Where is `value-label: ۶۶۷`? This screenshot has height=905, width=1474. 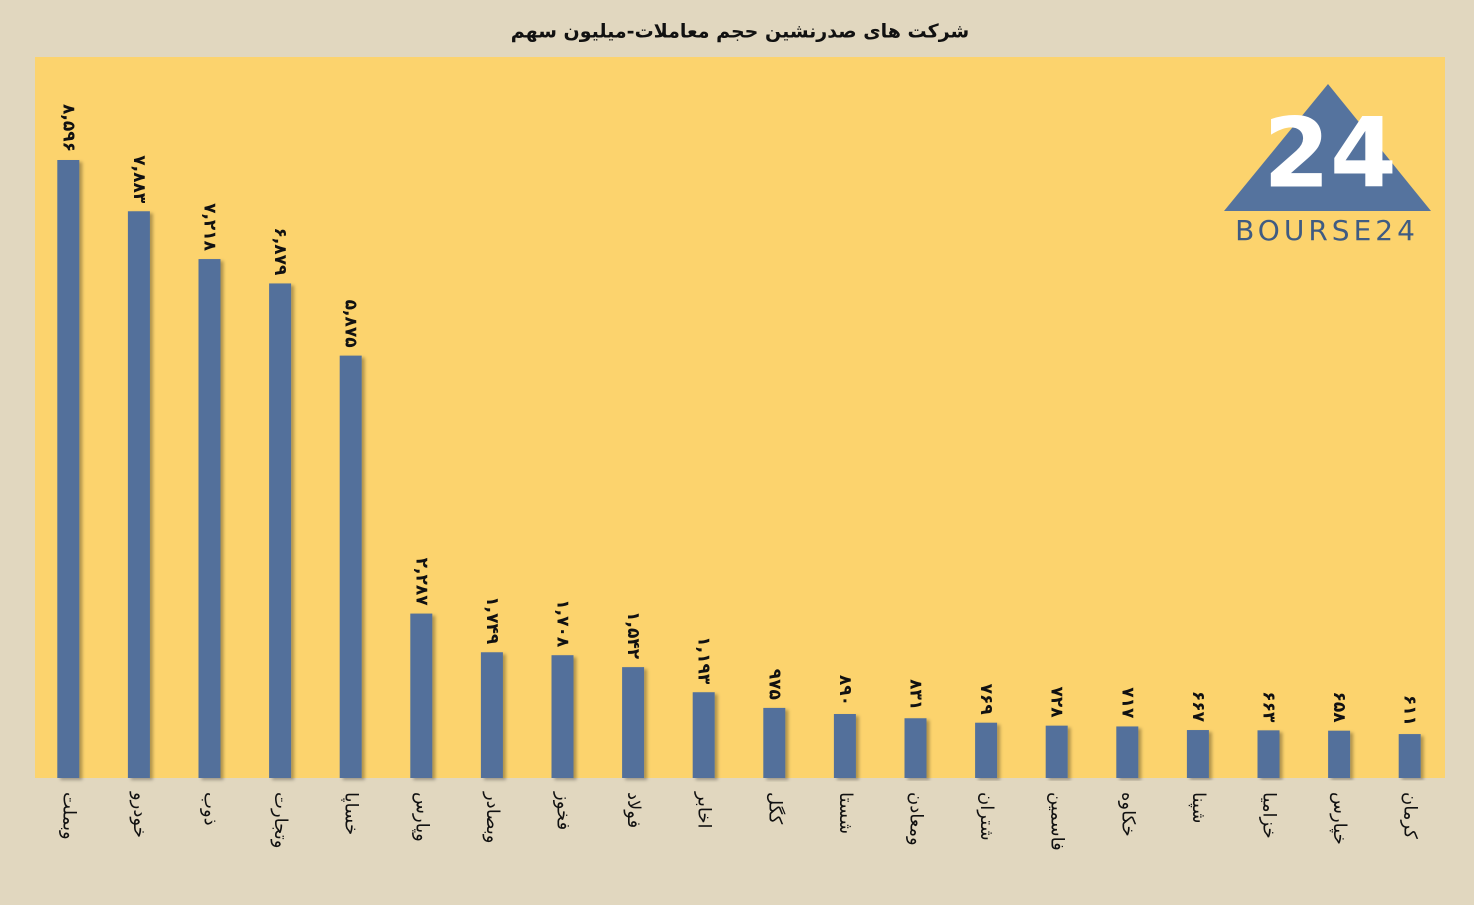
value-label: ۶۶۷ is located at coordinates (1198, 707).